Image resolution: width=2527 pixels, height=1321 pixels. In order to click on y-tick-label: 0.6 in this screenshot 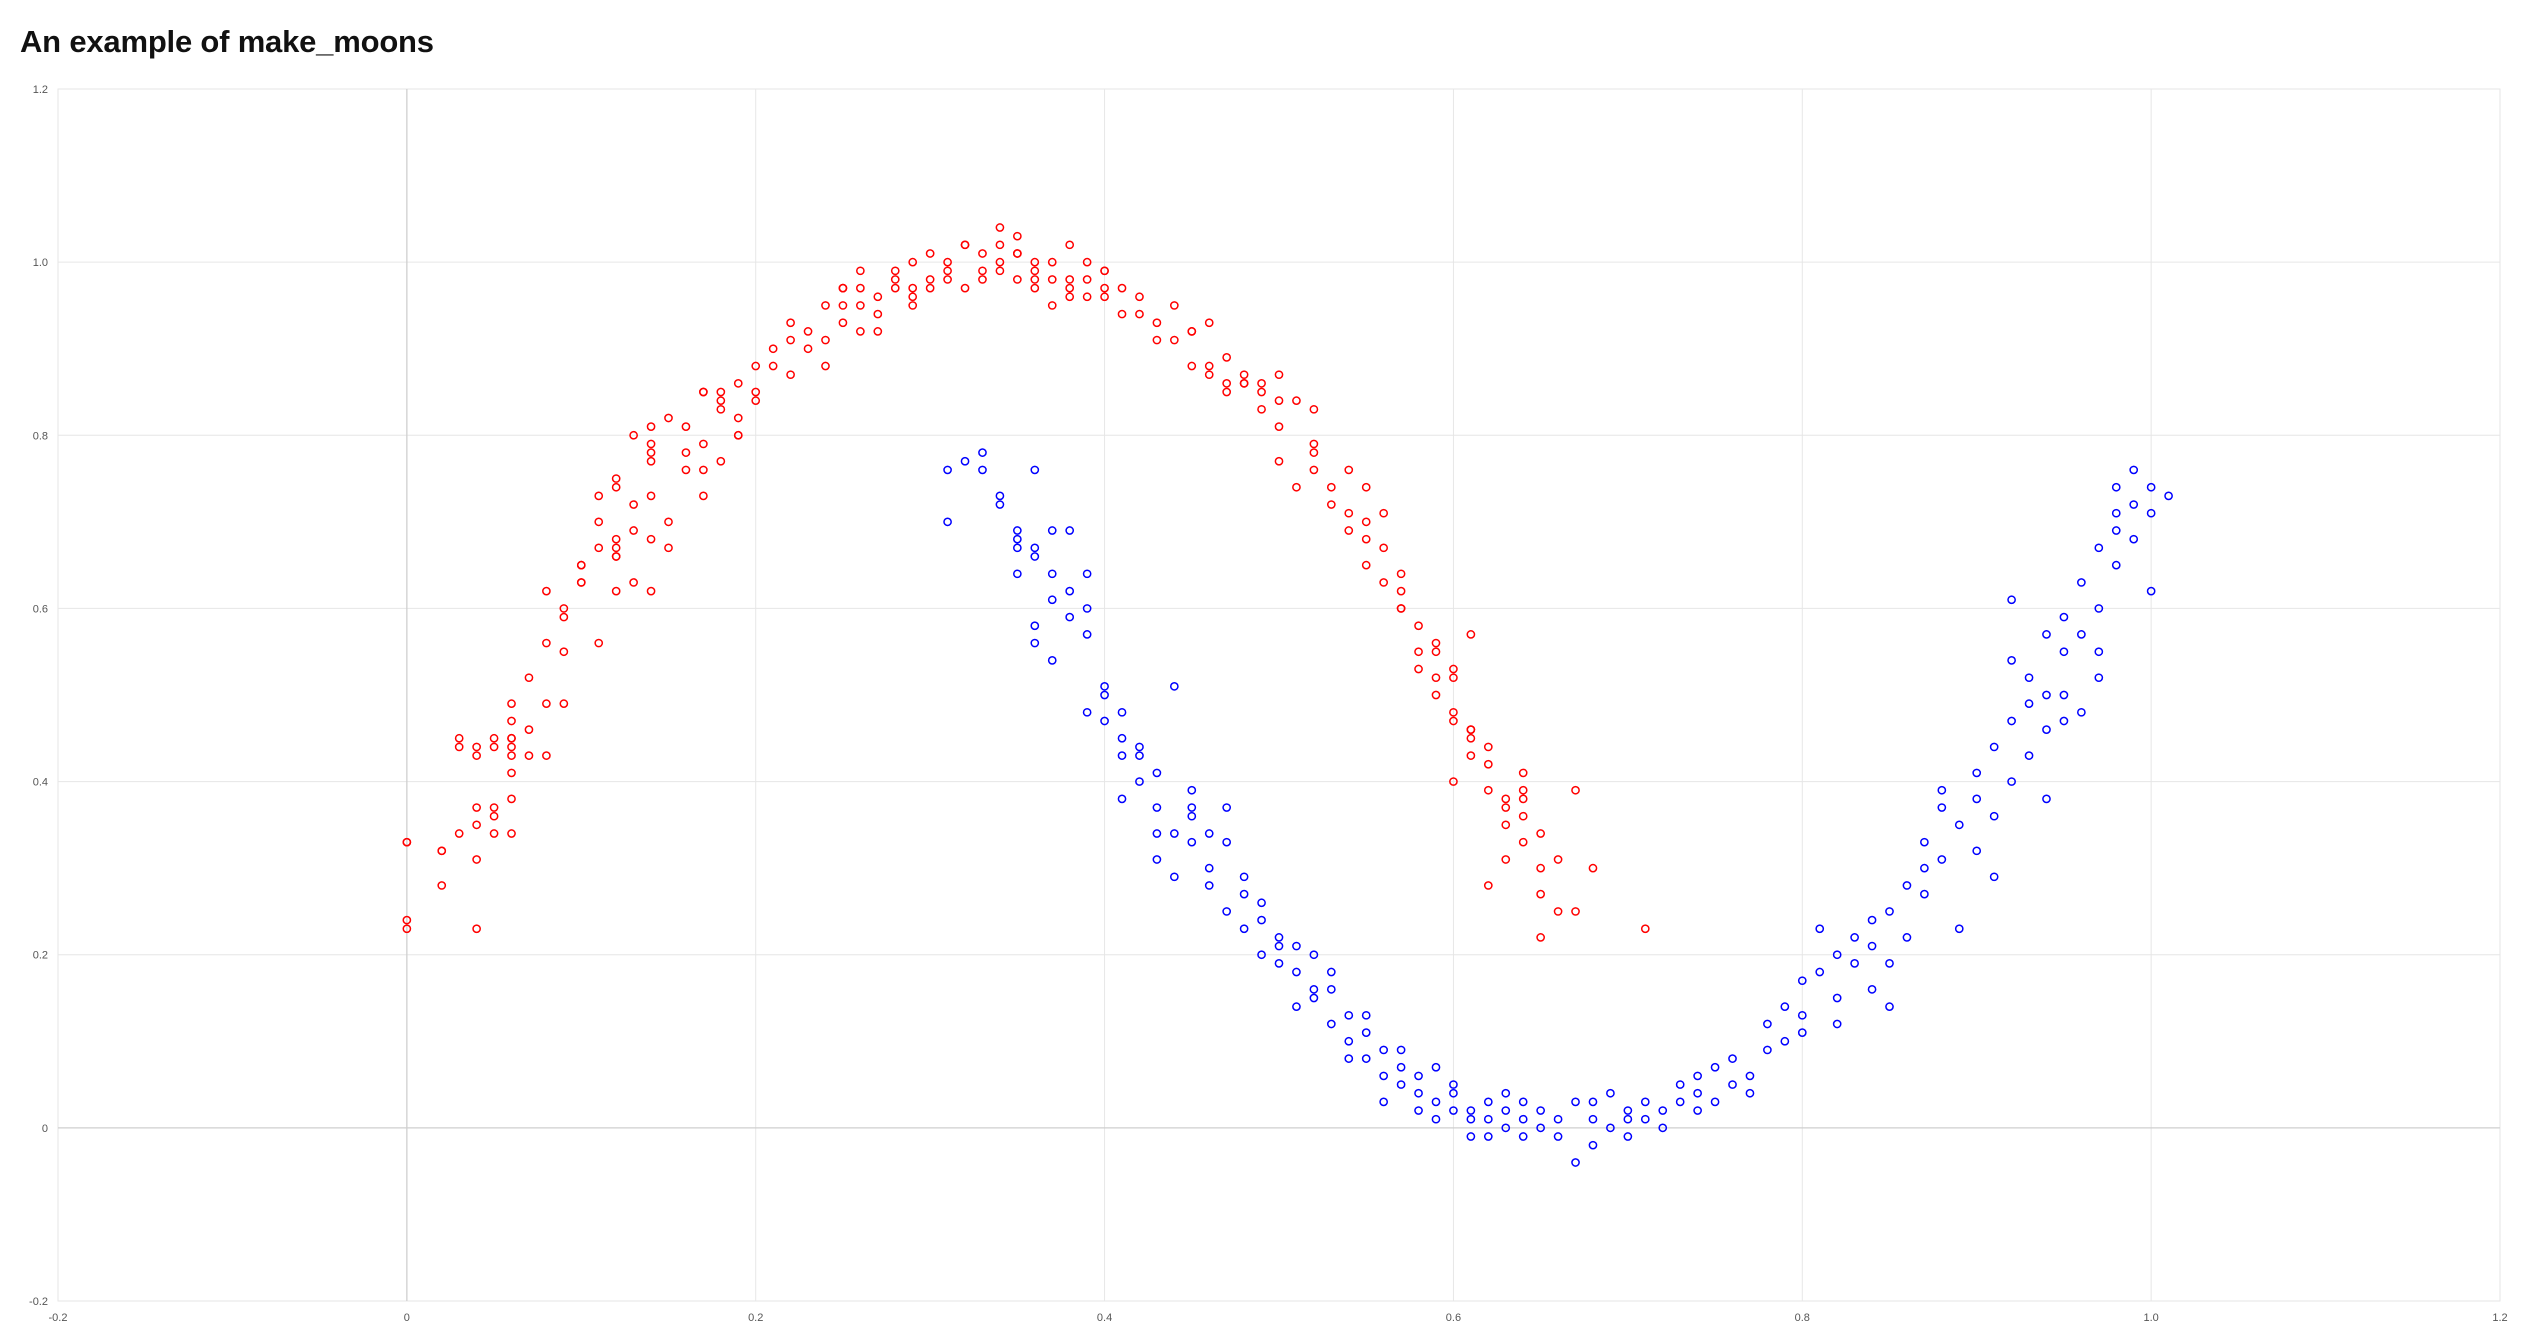, I will do `click(40, 609)`.